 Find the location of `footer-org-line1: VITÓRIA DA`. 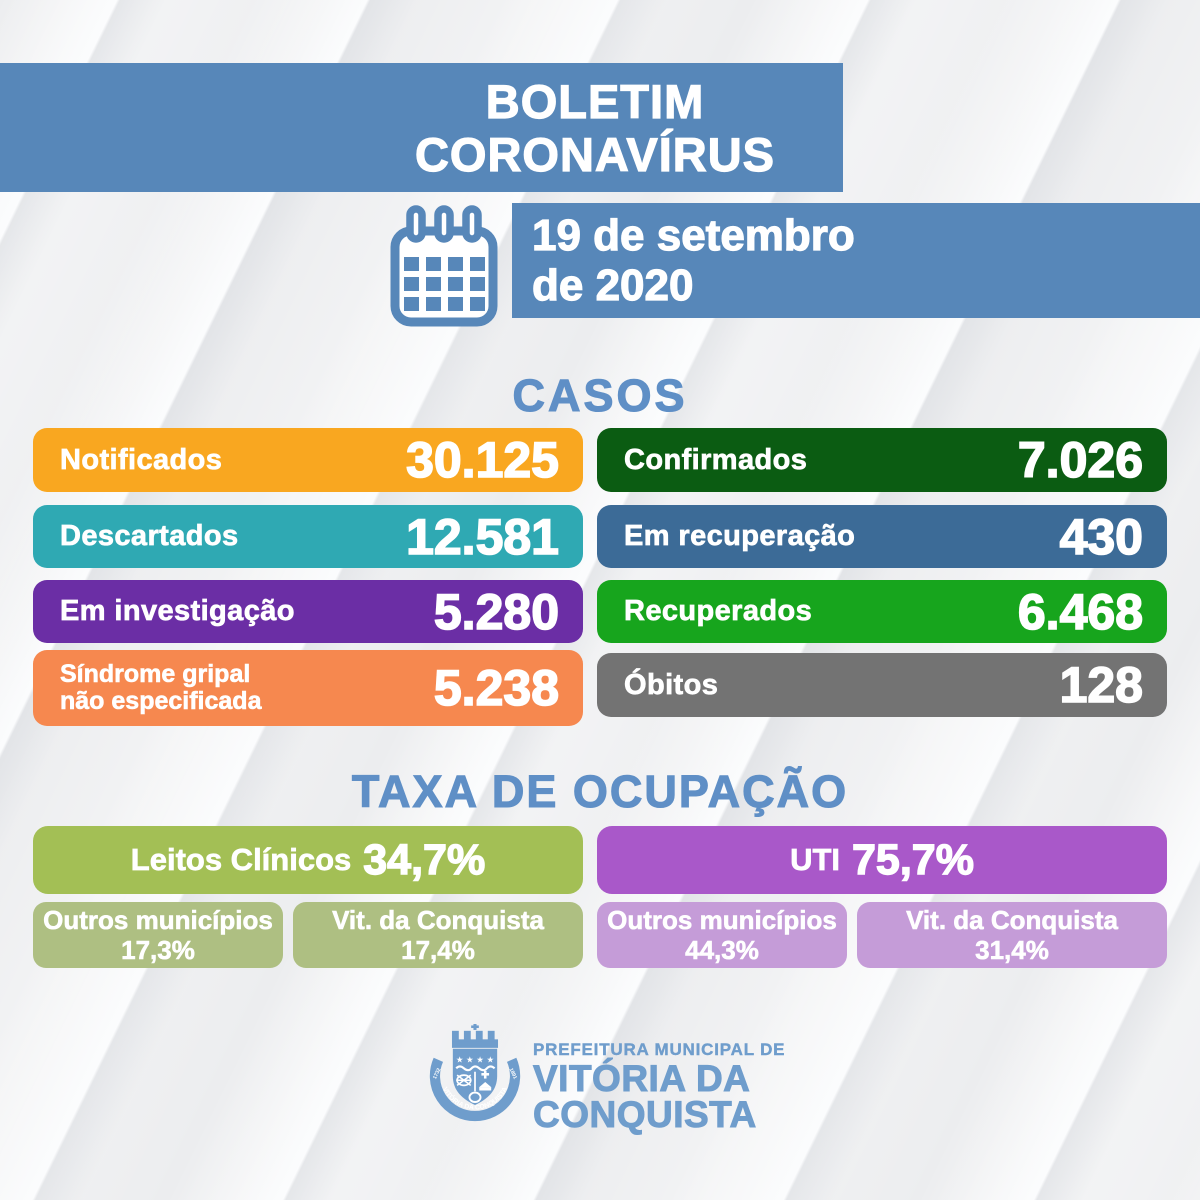

footer-org-line1: VITÓRIA DA is located at coordinates (641, 1078).